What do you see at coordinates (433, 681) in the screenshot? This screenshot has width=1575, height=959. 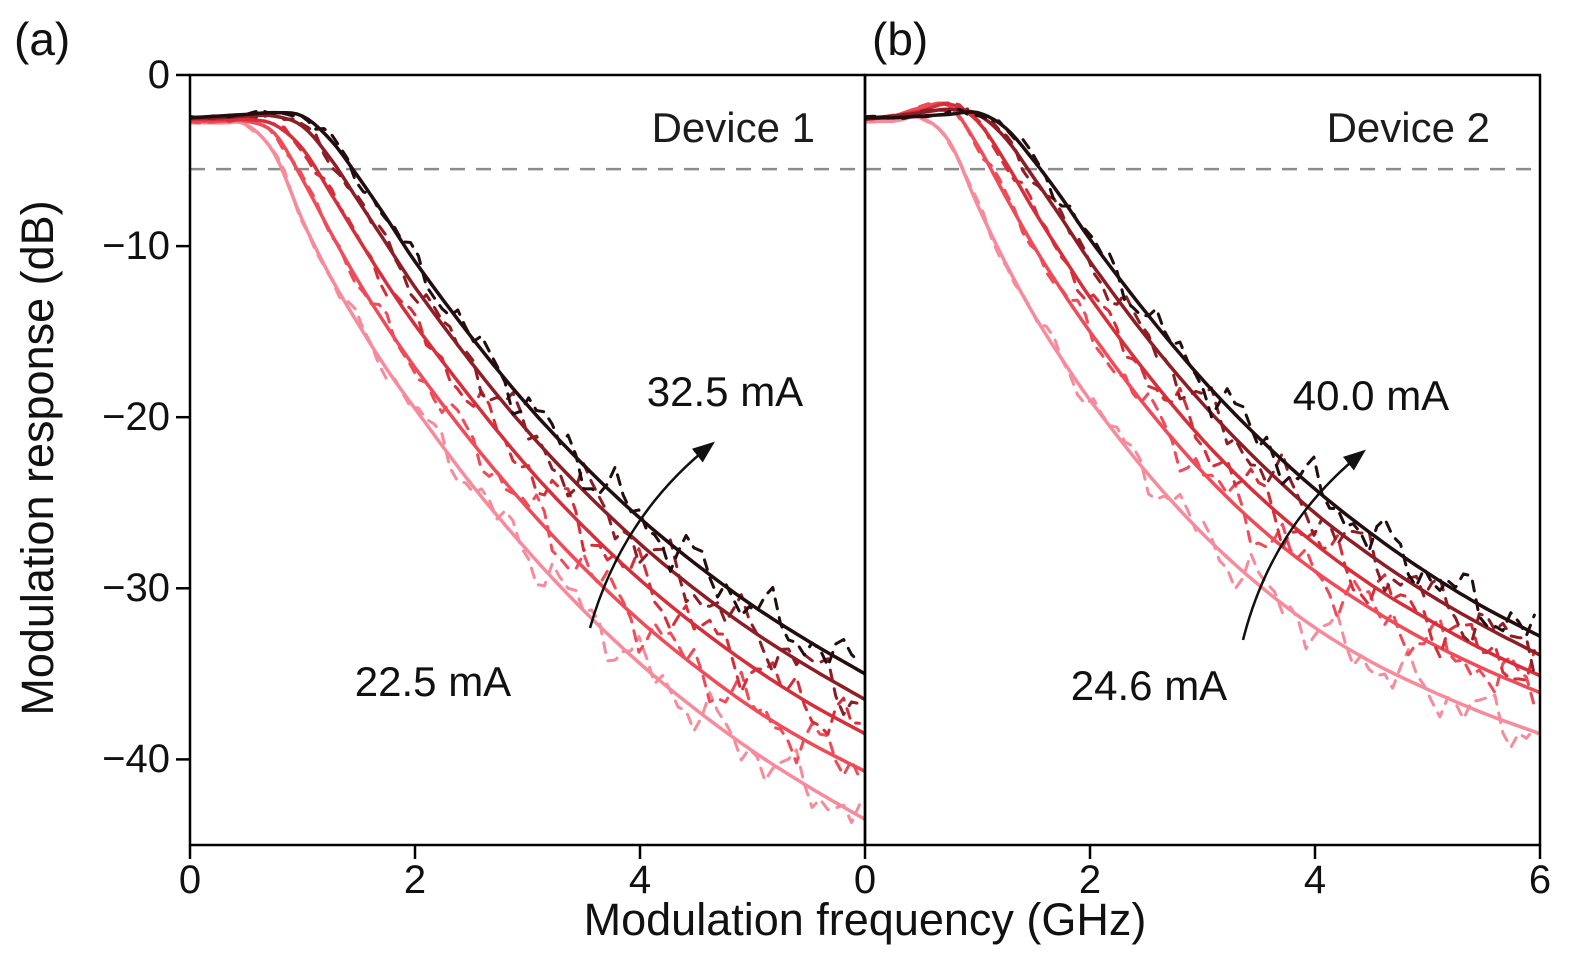 I see `annotation-low-current-a: 22.5 mA` at bounding box center [433, 681].